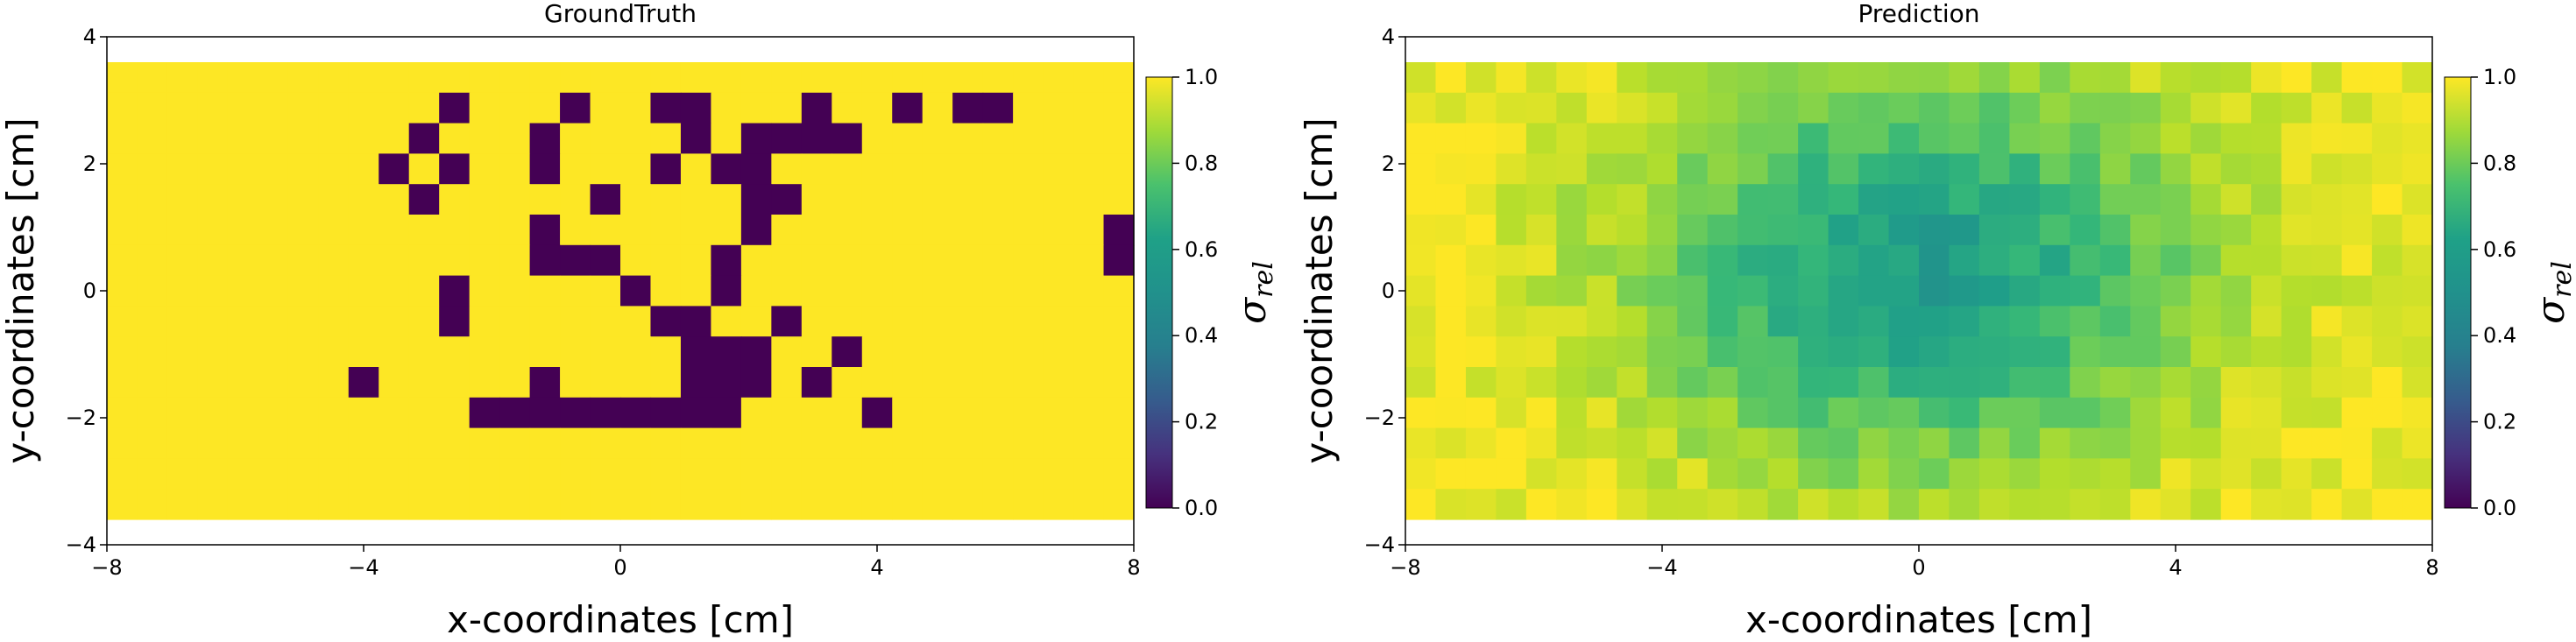 The width and height of the screenshot is (2576, 642). I want to click on y-axis: −4 −2 0 2 4, so click(86, 291).